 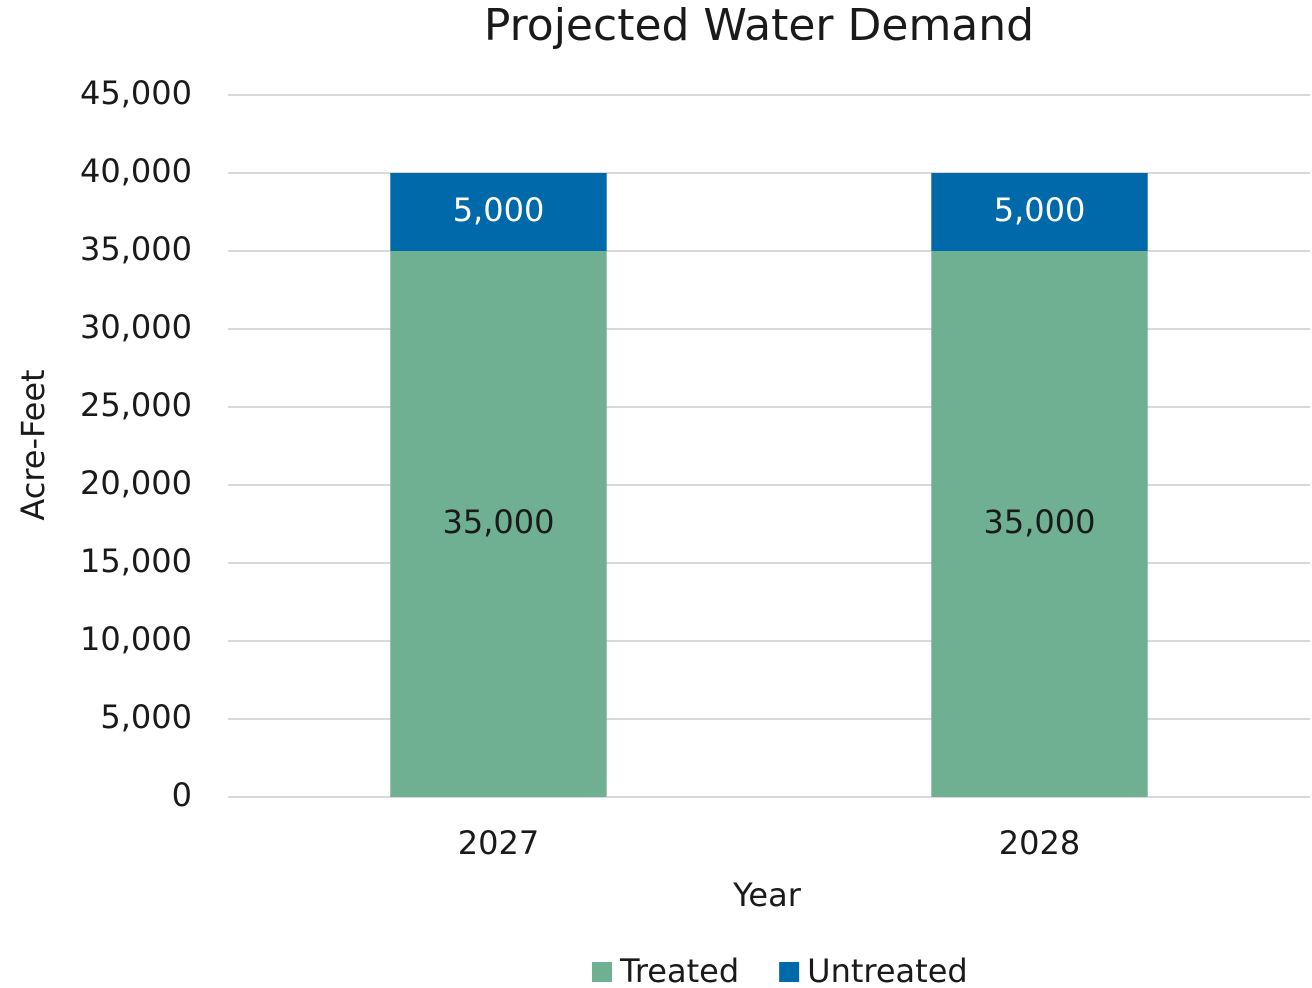 What do you see at coordinates (136, 249) in the screenshot?
I see `y-tick-label: 35,000` at bounding box center [136, 249].